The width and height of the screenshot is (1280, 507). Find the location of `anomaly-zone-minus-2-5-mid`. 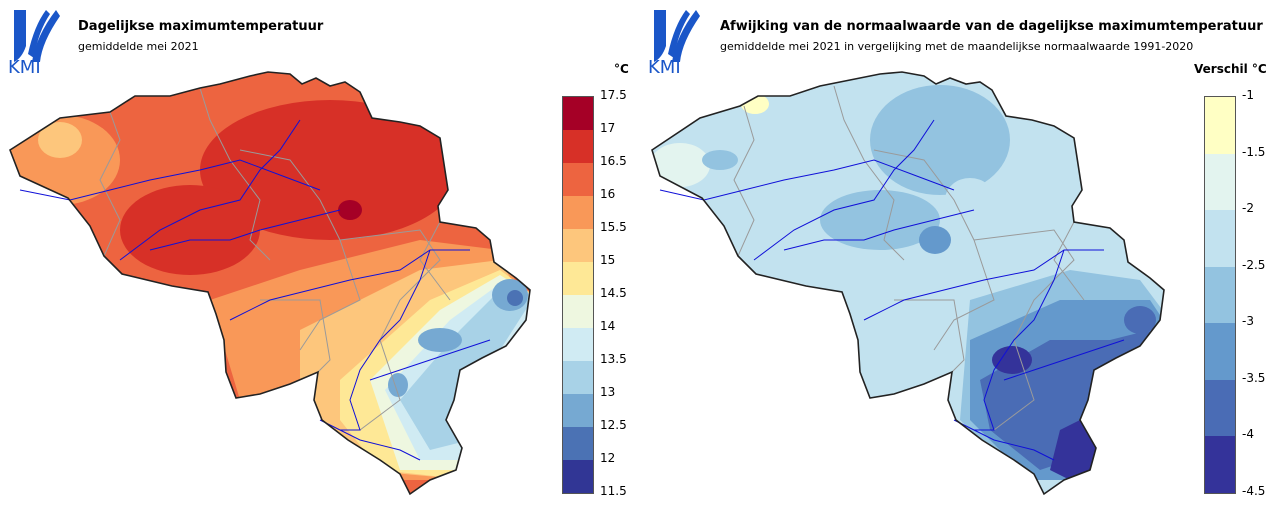

anomaly-zone-minus-2-5-mid is located at coordinates (880, 220).